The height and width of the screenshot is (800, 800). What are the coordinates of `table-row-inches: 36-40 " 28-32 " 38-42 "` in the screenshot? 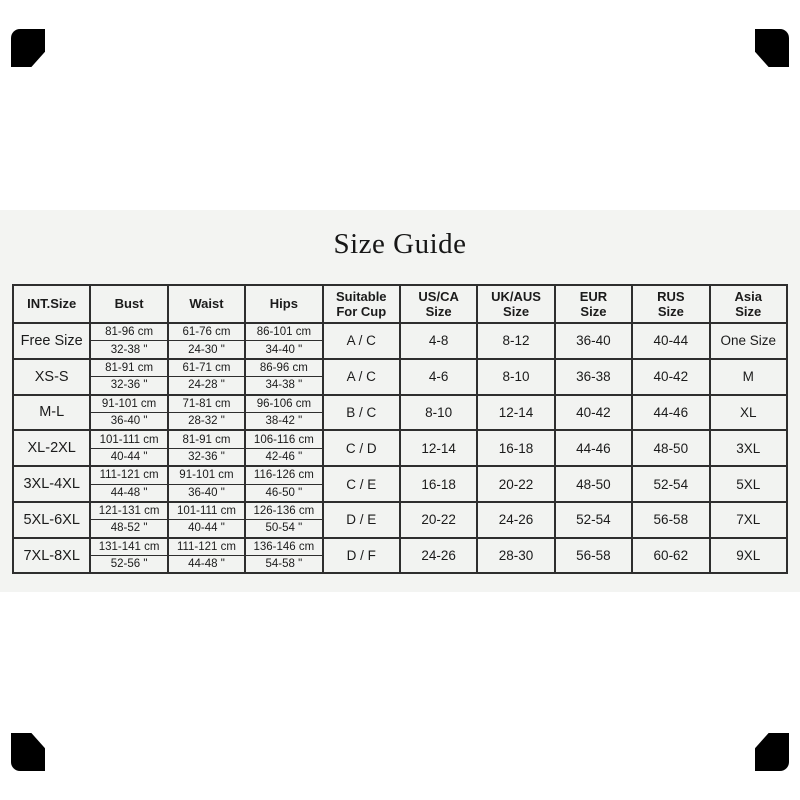 It's located at (400, 421).